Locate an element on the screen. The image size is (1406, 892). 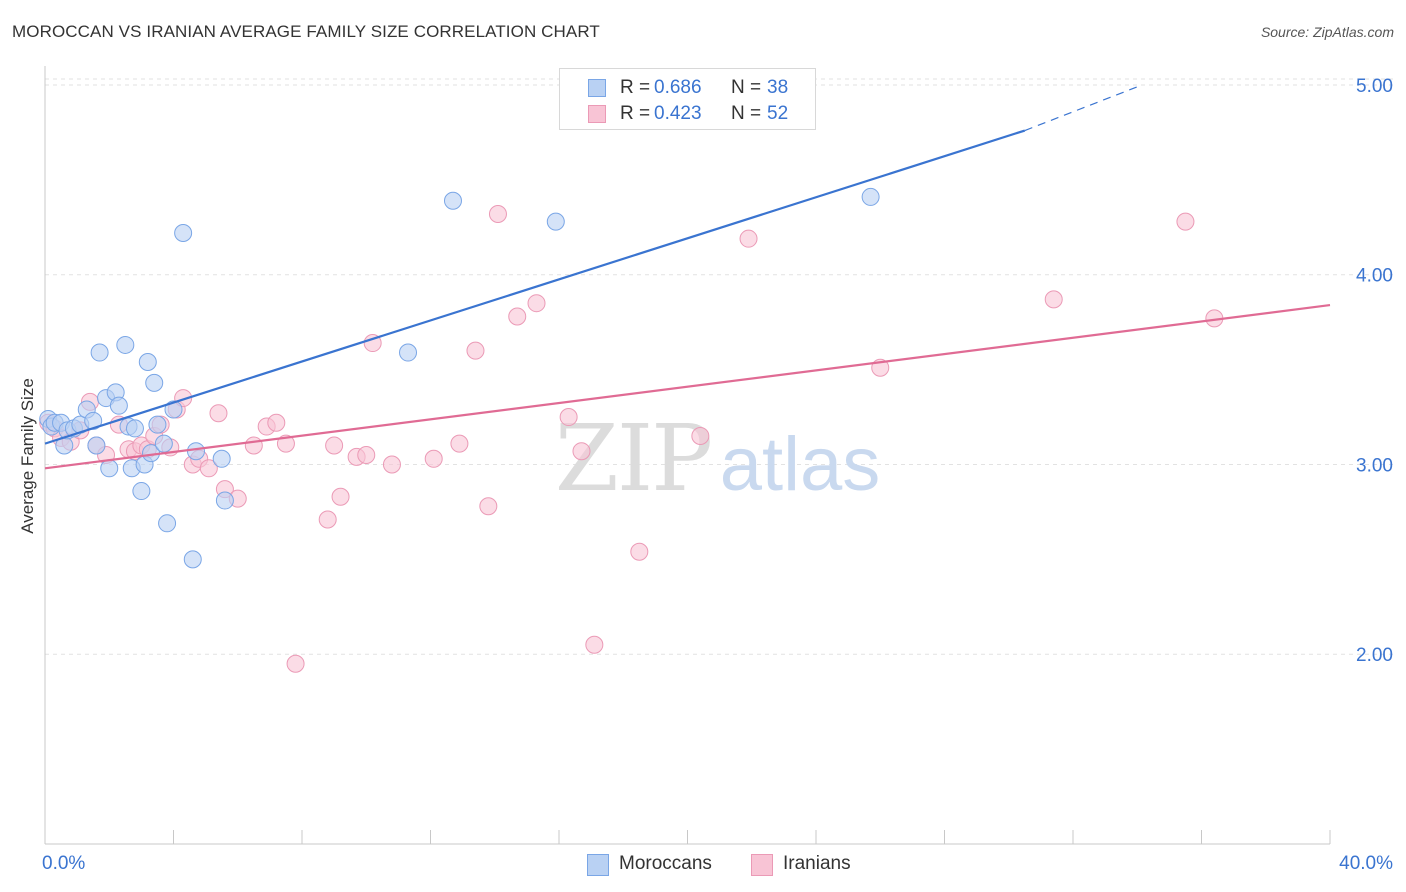
y-tick-label: 4.00 is located at coordinates (1374, 276).